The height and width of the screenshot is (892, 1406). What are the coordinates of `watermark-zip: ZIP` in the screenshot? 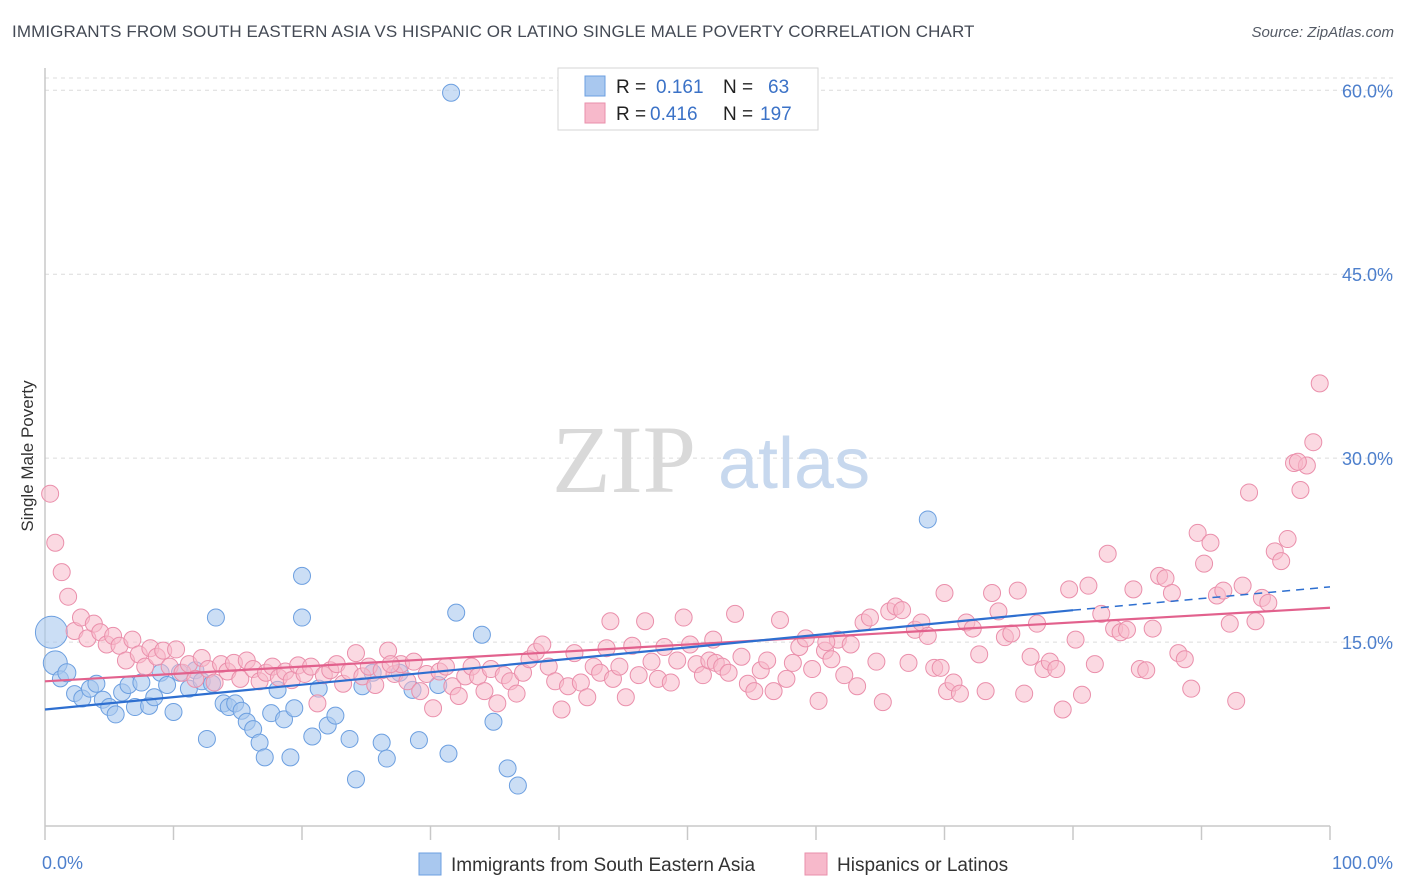 It's located at (624, 459).